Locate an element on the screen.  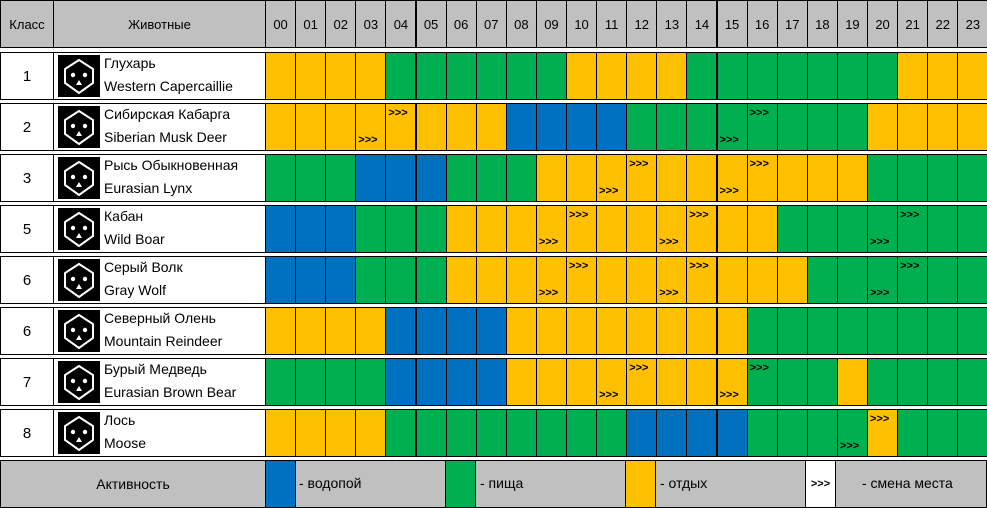
row-animal: Сибирская Кабарга Siberian Musk Deer is located at coordinates (159, 127).